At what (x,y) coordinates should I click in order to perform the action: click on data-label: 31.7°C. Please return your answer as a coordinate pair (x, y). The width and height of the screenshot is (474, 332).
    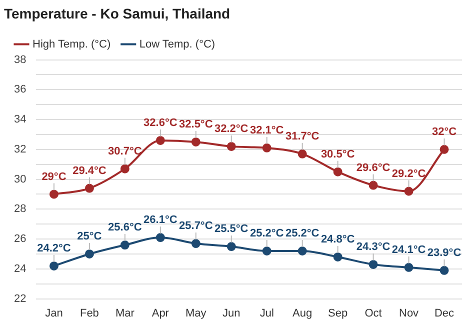
    Looking at the image, I should click on (302, 136).